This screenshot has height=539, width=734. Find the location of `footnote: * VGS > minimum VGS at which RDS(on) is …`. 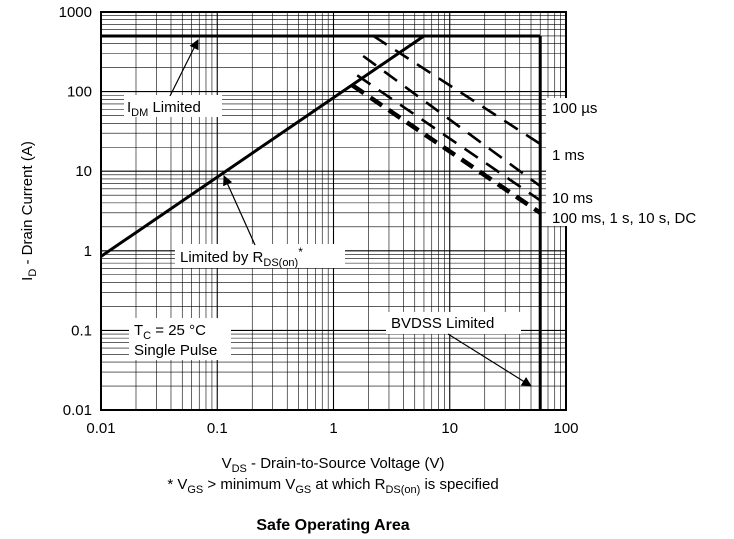

footnote: * VGS > minimum VGS at which RDS(on) is … is located at coordinates (332, 486).